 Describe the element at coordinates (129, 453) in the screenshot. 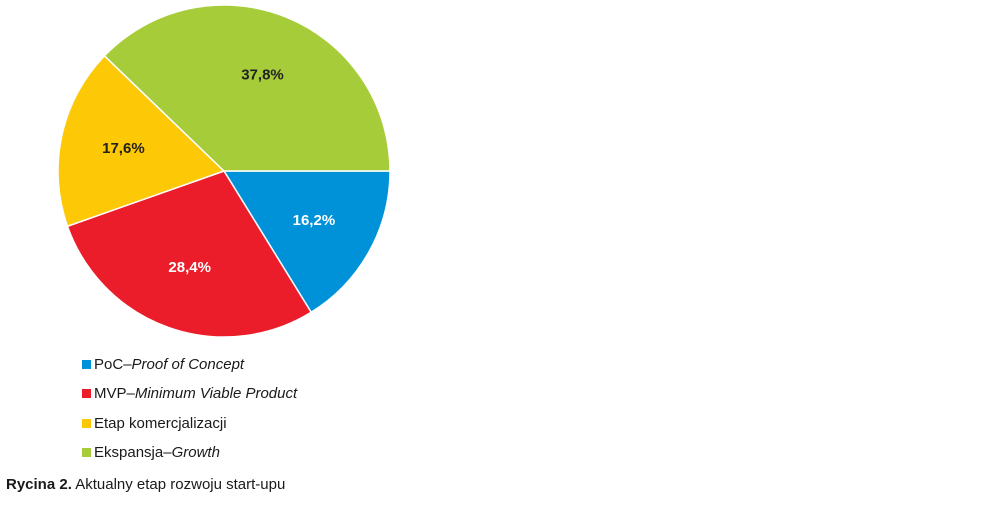

I see `legend-label-expansion: Ekspansja` at that location.